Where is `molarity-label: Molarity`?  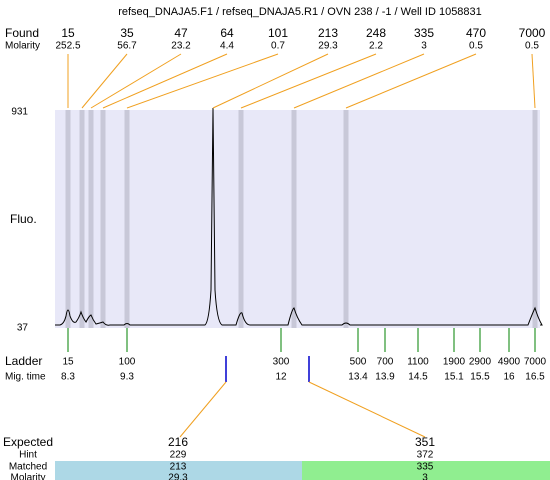
molarity-label: Molarity is located at coordinates (22, 46).